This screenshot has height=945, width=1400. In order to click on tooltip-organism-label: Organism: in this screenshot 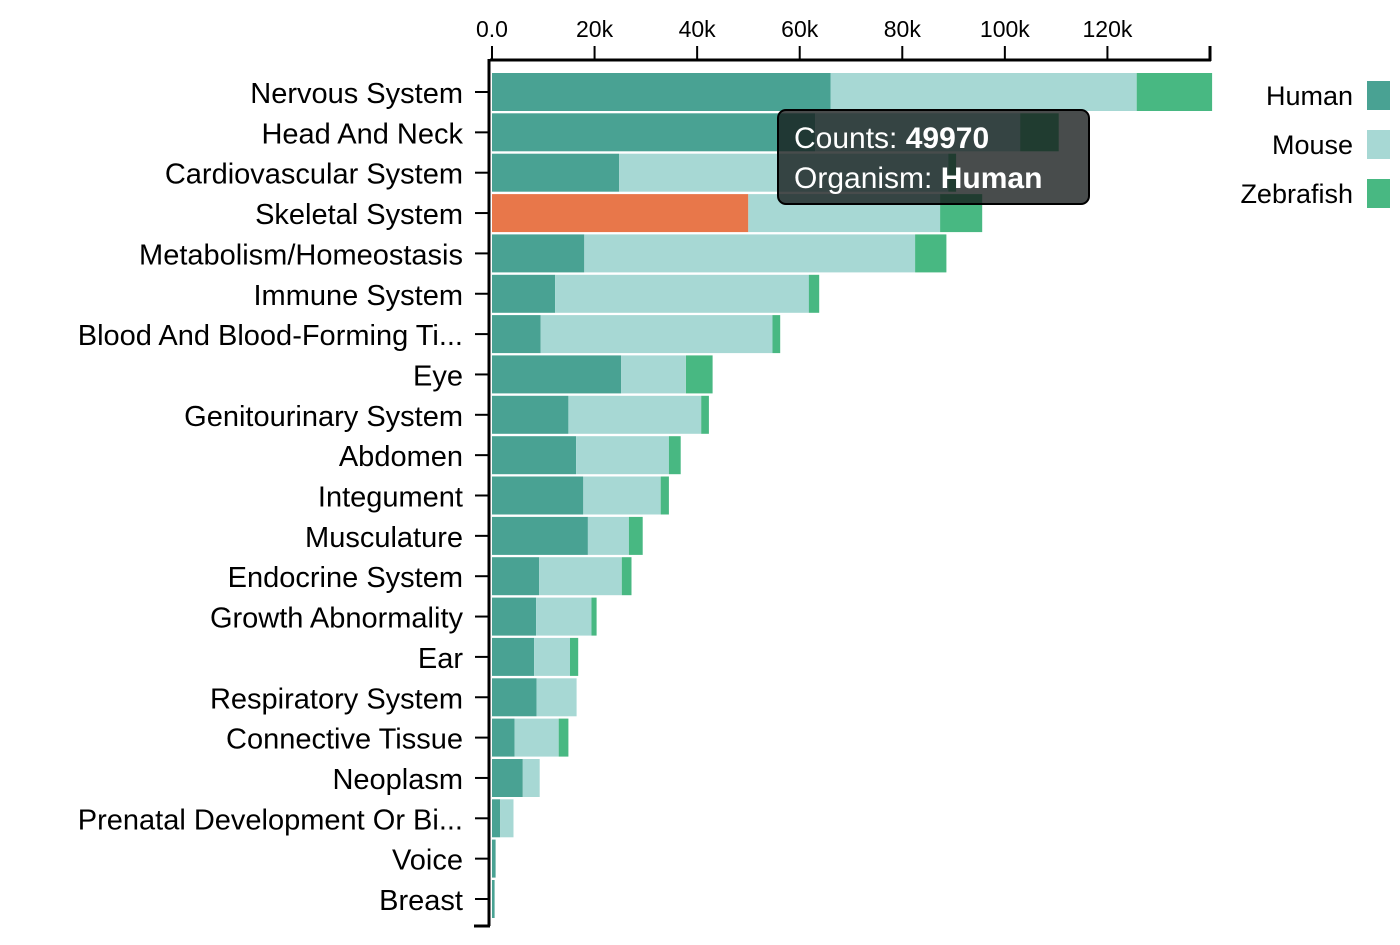, I will do `click(863, 178)`.